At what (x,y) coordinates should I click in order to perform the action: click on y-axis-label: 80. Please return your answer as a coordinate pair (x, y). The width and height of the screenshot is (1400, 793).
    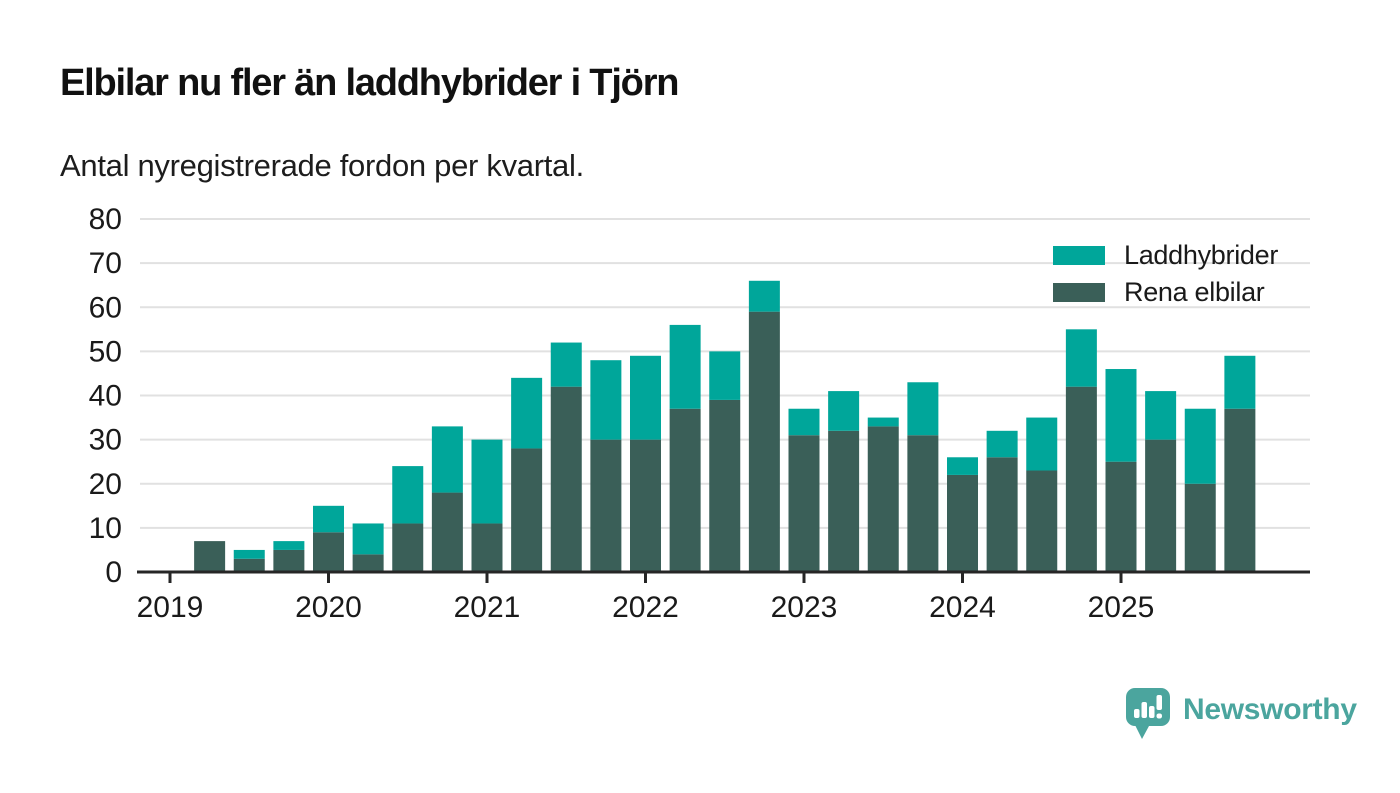
    Looking at the image, I should click on (105, 219).